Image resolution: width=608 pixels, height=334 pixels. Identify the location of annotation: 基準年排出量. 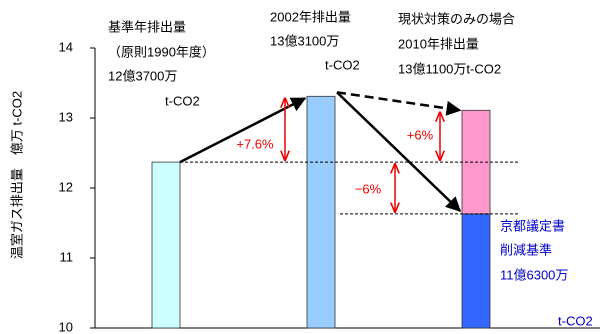
(147, 26).